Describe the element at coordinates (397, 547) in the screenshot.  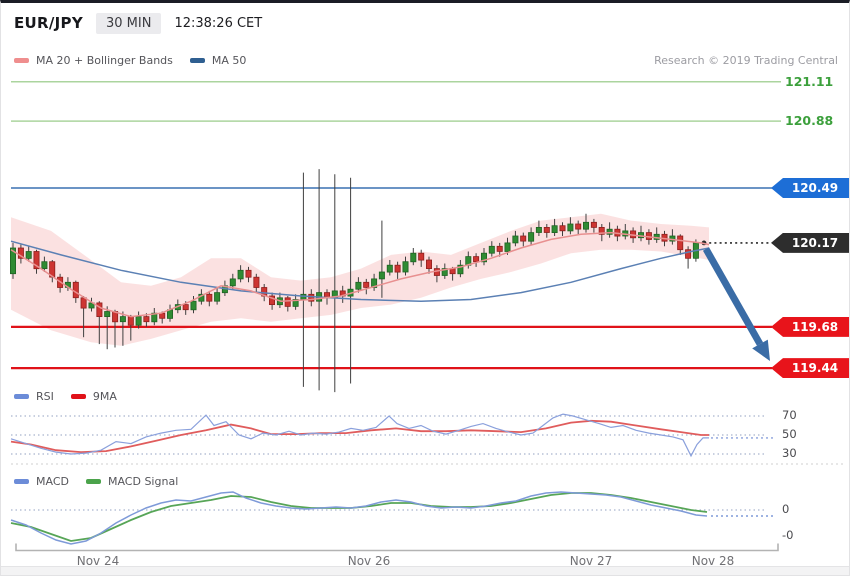
I see `time-axis` at that location.